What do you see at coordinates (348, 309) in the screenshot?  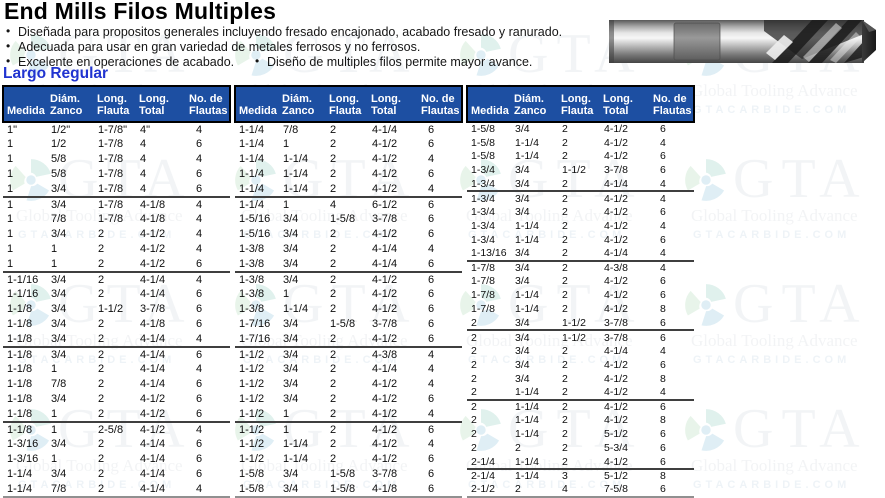 I see `table-row: 1-3/8 1-1/4 2 4-1/2 6` at bounding box center [348, 309].